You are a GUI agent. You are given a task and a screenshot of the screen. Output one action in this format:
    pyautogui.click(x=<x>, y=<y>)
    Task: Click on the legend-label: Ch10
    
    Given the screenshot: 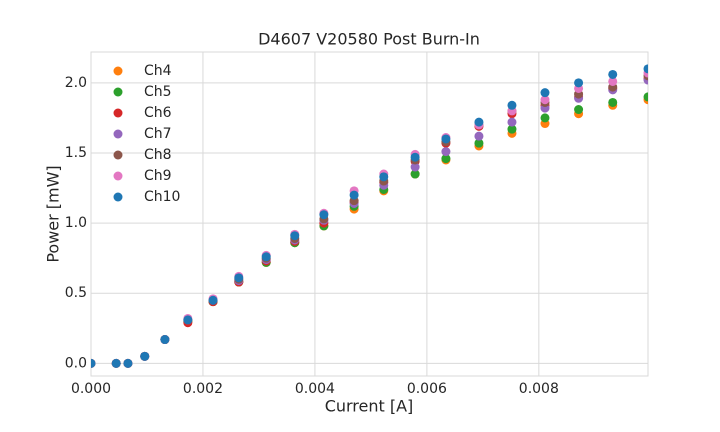 What is the action you would take?
    pyautogui.click(x=162, y=197)
    